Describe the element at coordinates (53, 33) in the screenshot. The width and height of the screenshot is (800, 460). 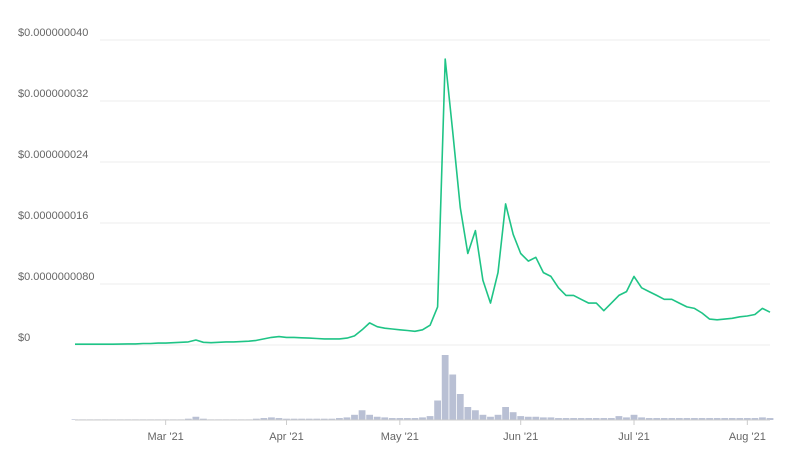
I see `y-tick-label: $0.000000040` at that location.